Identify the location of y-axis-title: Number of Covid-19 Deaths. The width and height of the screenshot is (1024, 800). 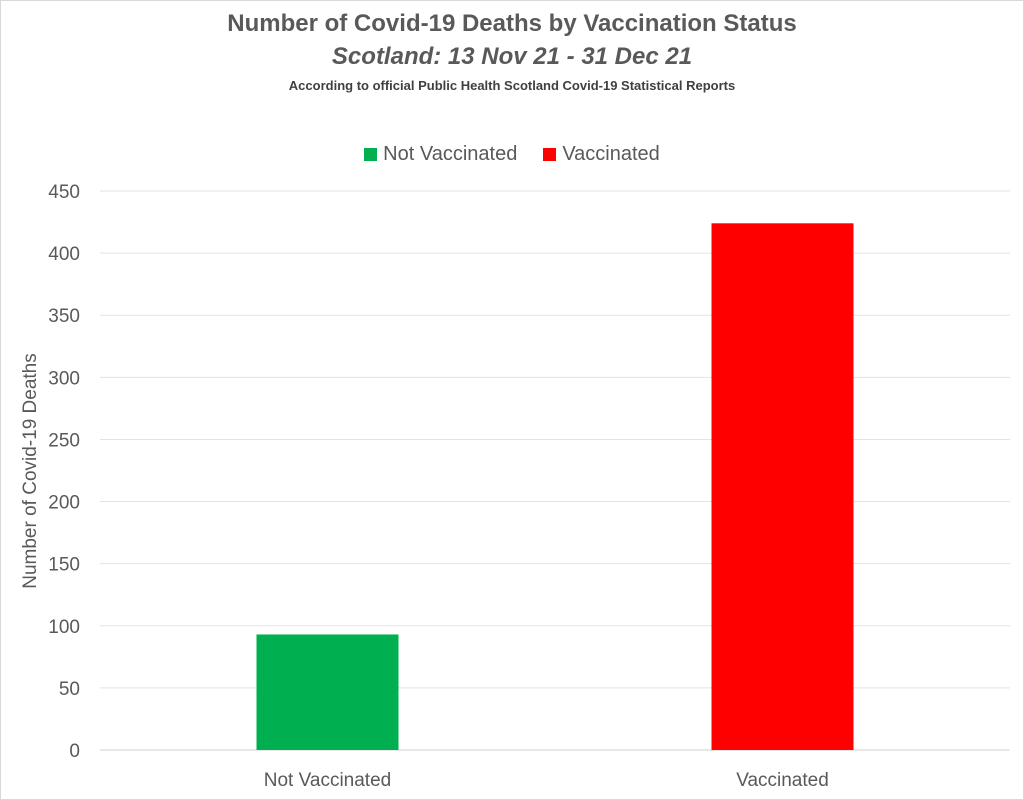
(30, 471).